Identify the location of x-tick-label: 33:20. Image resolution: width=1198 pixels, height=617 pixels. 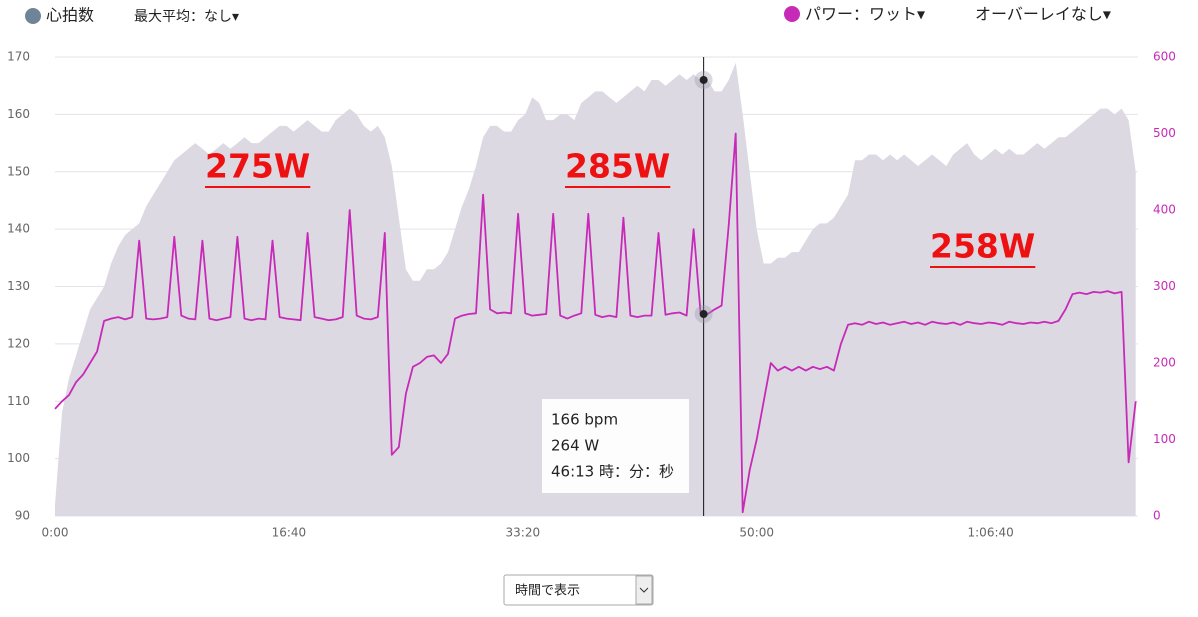
(523, 533).